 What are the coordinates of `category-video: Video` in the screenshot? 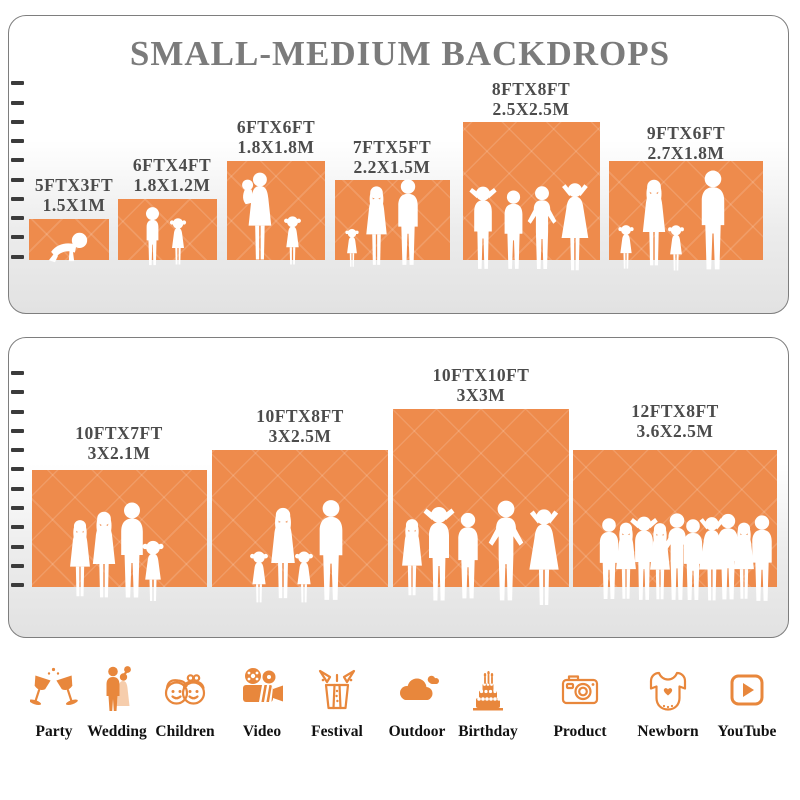 It's located at (262, 703).